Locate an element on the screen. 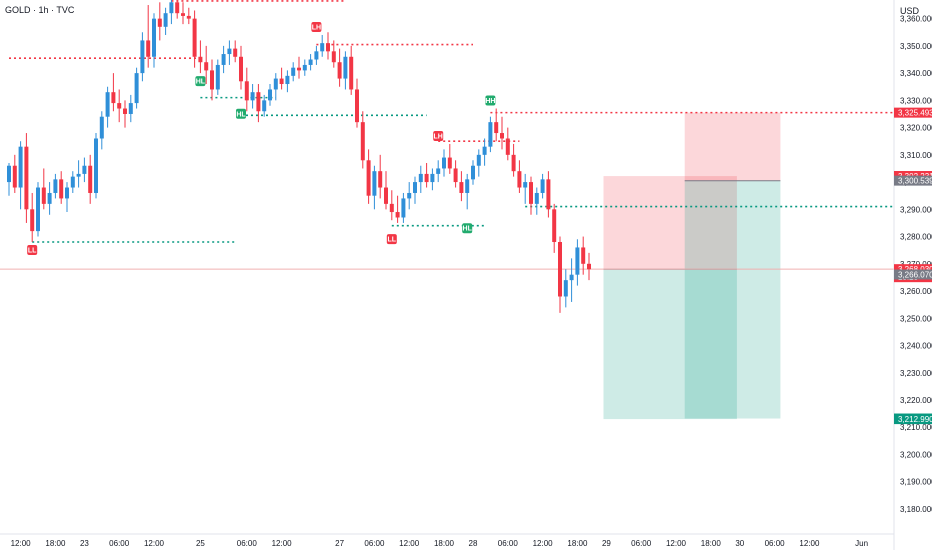  price-tick-label: 3,260.000 is located at coordinates (916, 291).